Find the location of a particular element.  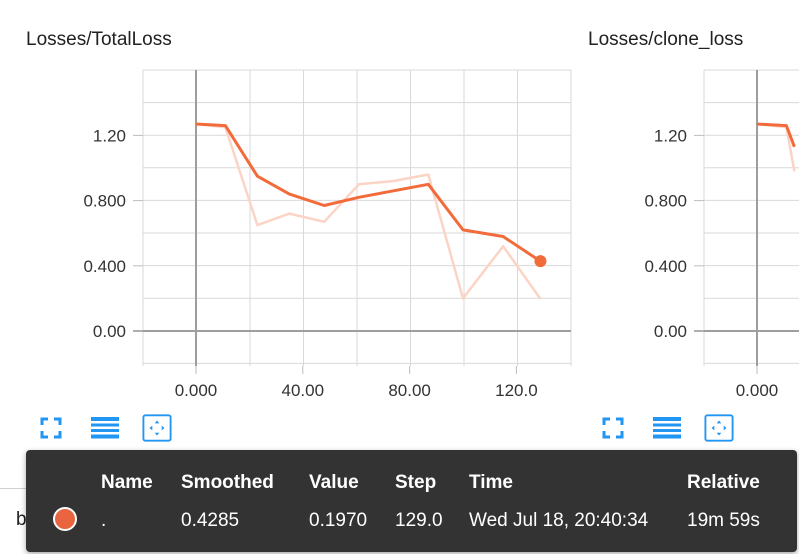

tooltip-header-step: Step is located at coordinates (416, 482).